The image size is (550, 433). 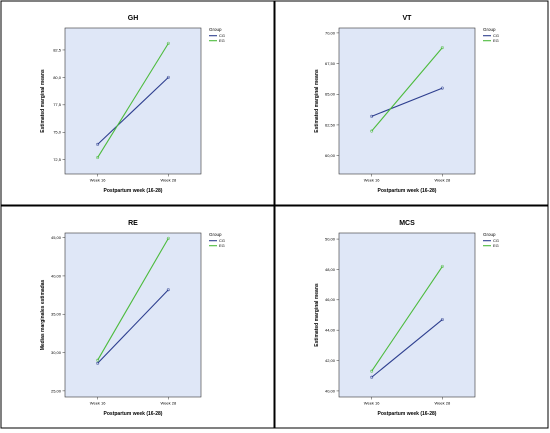 I want to click on y-tick-label: 25,00, so click(x=56, y=390).